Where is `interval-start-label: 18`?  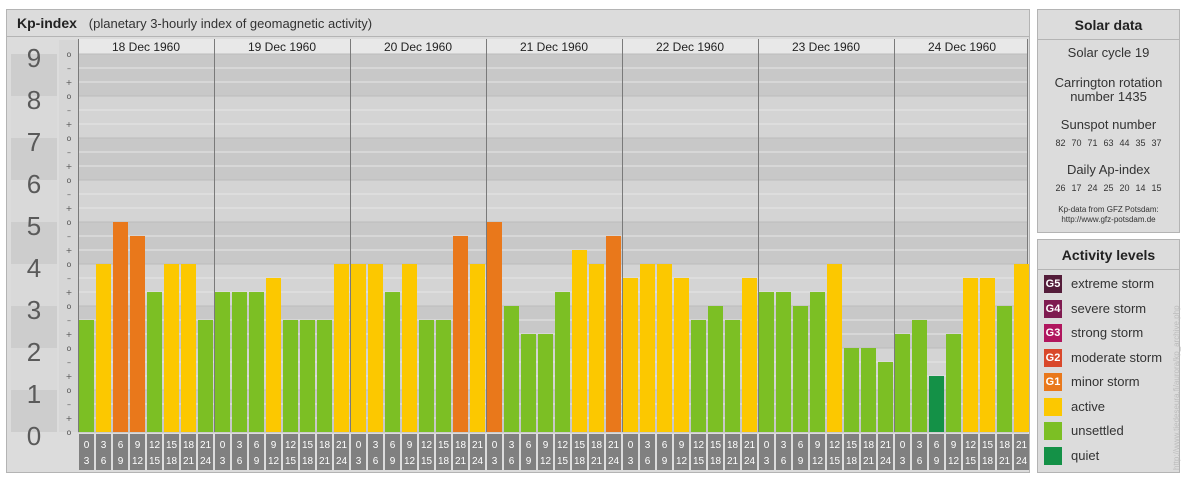
interval-start-label: 18 is located at coordinates (869, 445).